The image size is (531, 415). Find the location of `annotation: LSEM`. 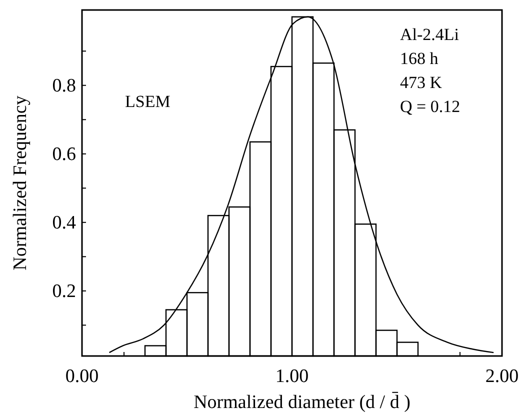

annotation: LSEM is located at coordinates (147, 101).